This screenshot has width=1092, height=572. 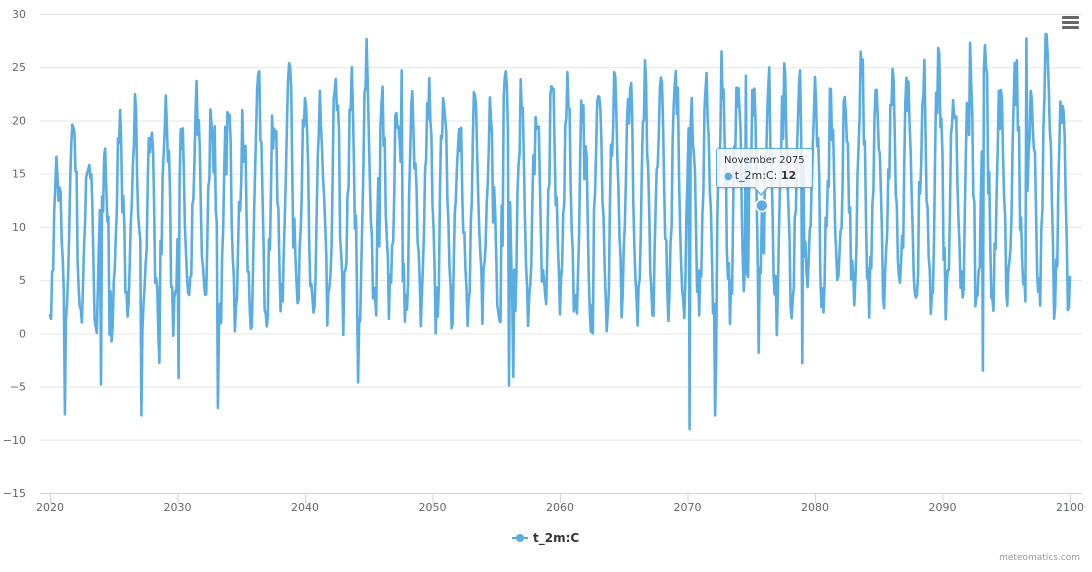 What do you see at coordinates (688, 507) in the screenshot?
I see `x-tick-label: 2070` at bounding box center [688, 507].